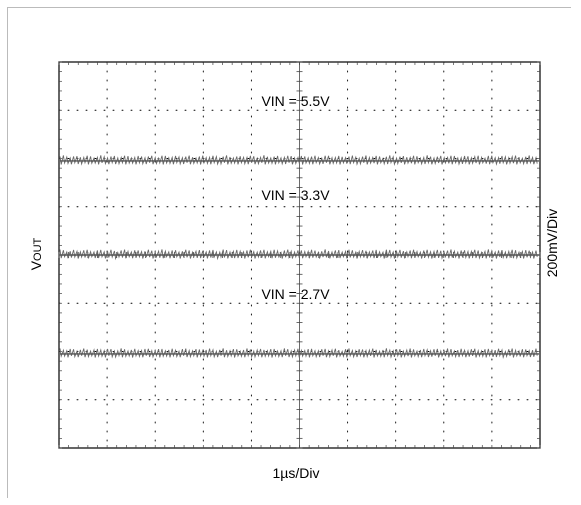  What do you see at coordinates (36, 265) in the screenshot?
I see `y-axis-label-main: V` at bounding box center [36, 265].